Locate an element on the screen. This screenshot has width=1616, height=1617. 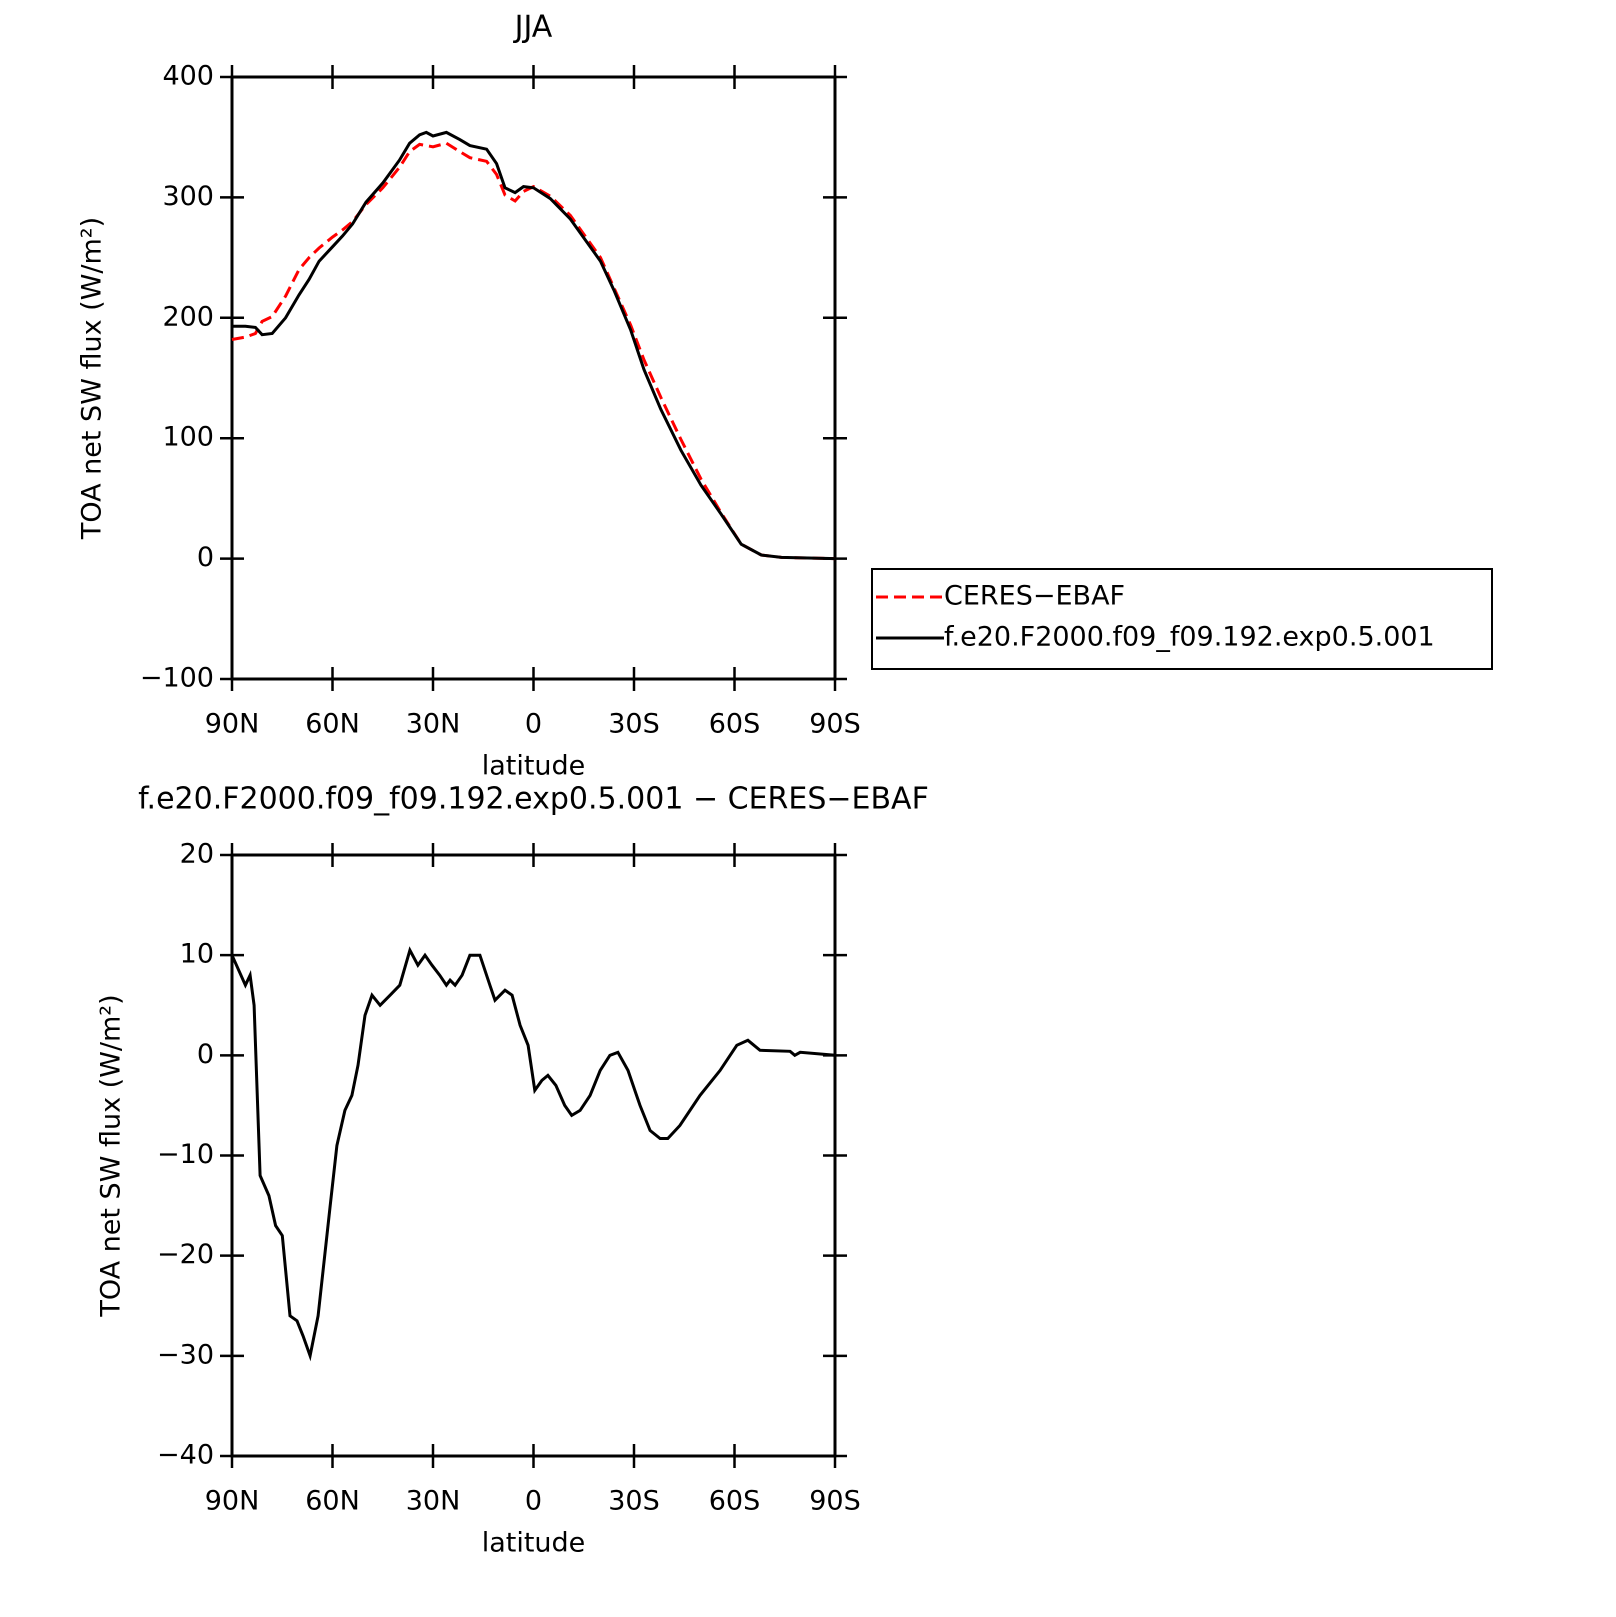
y-tick-label: 20 is located at coordinates (197, 854).